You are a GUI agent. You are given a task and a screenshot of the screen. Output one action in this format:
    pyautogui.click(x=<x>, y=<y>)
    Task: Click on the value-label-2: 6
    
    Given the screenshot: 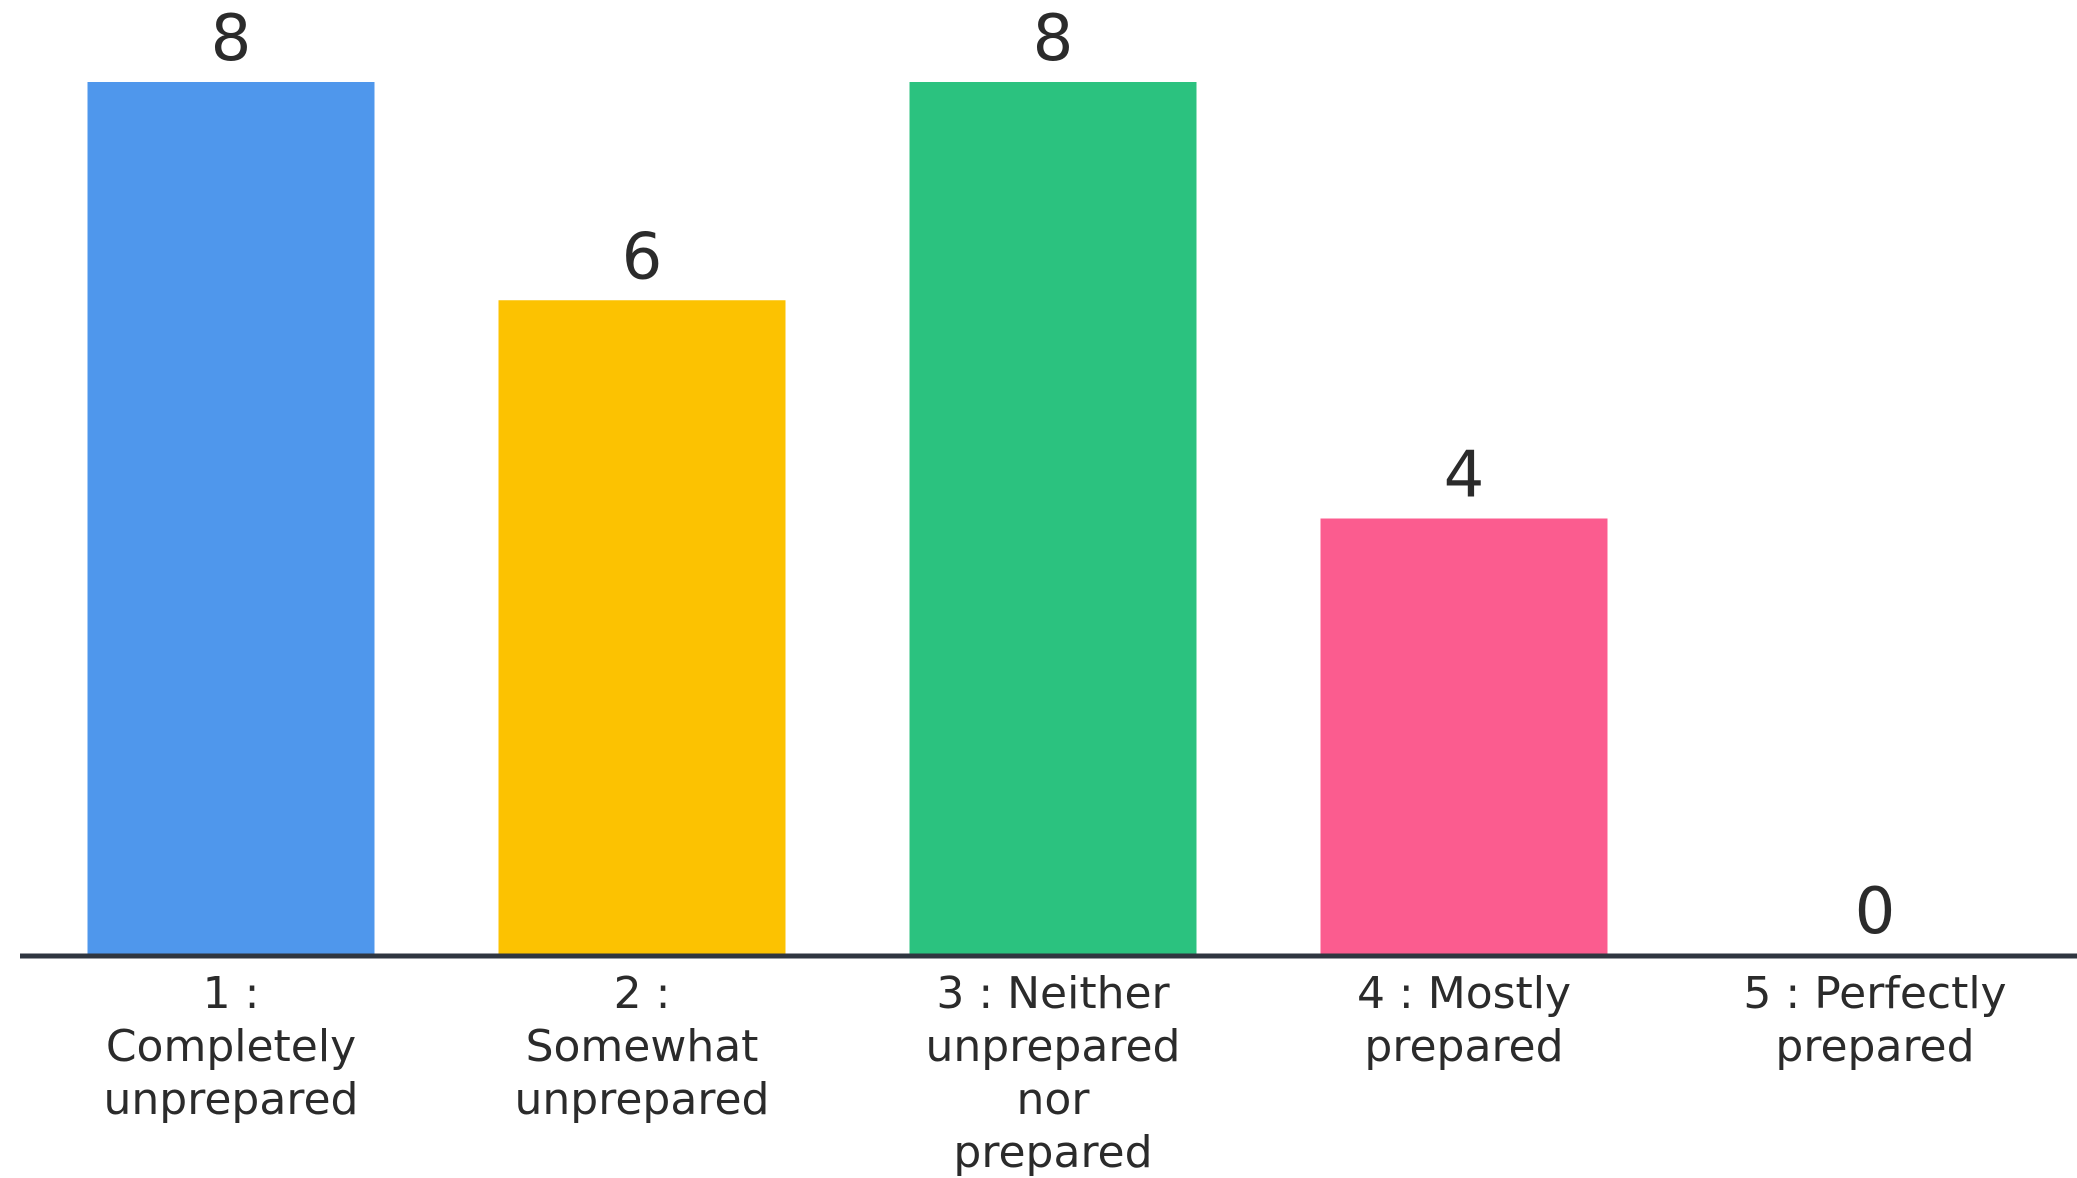 What is the action you would take?
    pyautogui.click(x=642, y=257)
    